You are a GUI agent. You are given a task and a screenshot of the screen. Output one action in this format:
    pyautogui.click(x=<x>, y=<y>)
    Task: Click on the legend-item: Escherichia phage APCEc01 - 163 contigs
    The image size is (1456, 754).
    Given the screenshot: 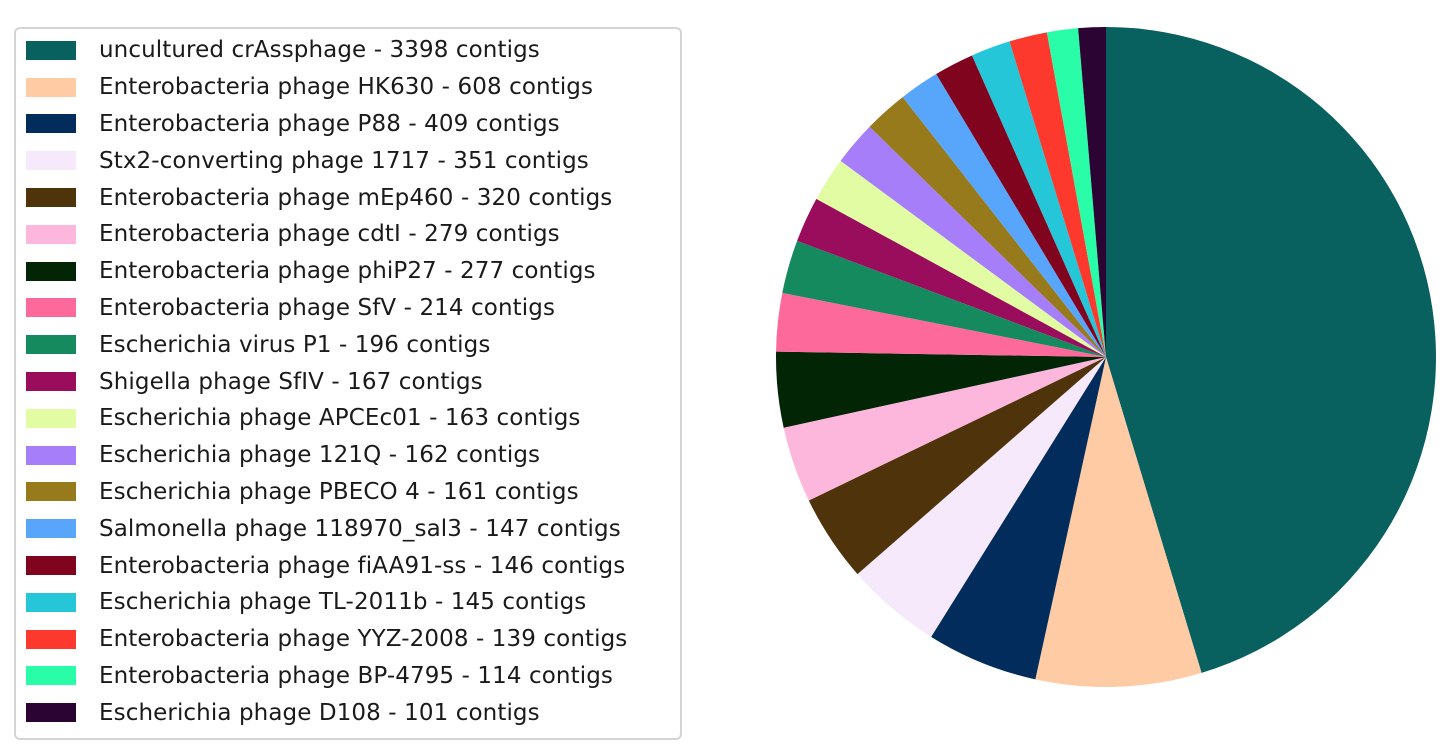 What is the action you would take?
    pyautogui.click(x=353, y=418)
    